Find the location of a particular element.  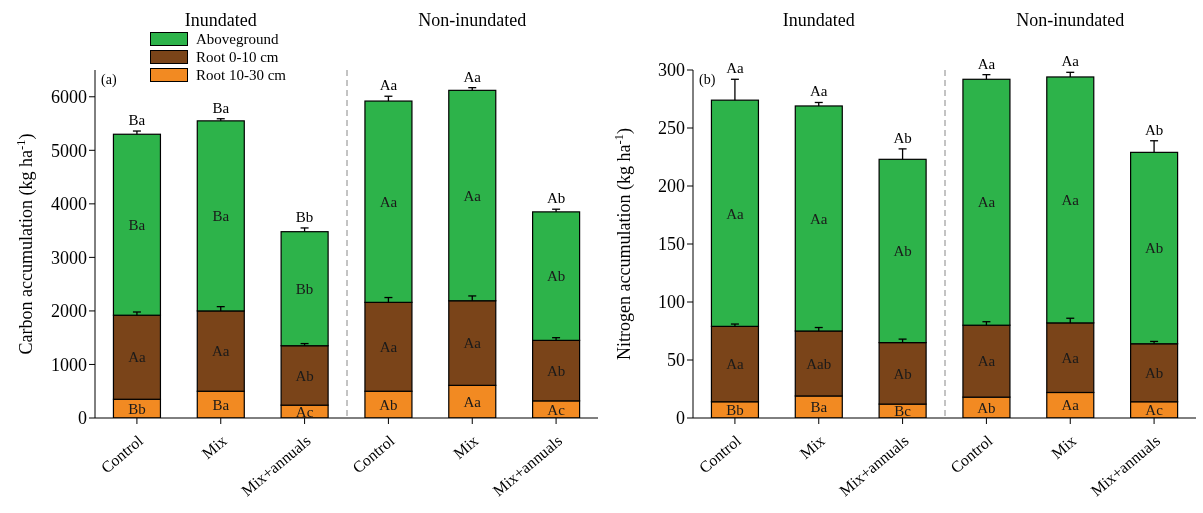

y-tick-label: 250 is located at coordinates (671, 128).